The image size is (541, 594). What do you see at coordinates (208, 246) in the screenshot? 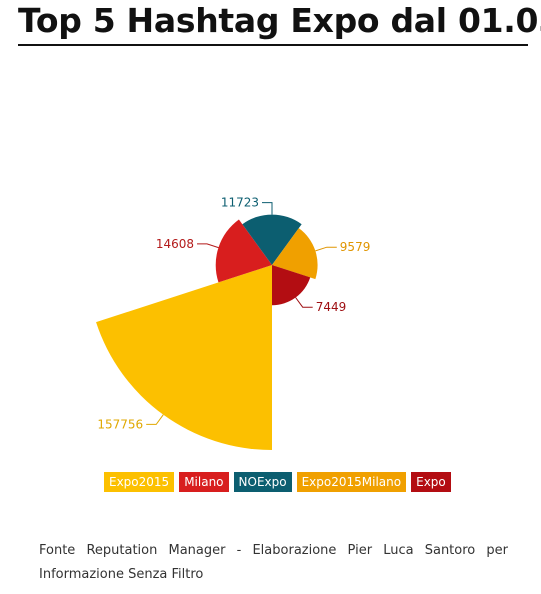
I see `label-leader-milano` at bounding box center [208, 246].